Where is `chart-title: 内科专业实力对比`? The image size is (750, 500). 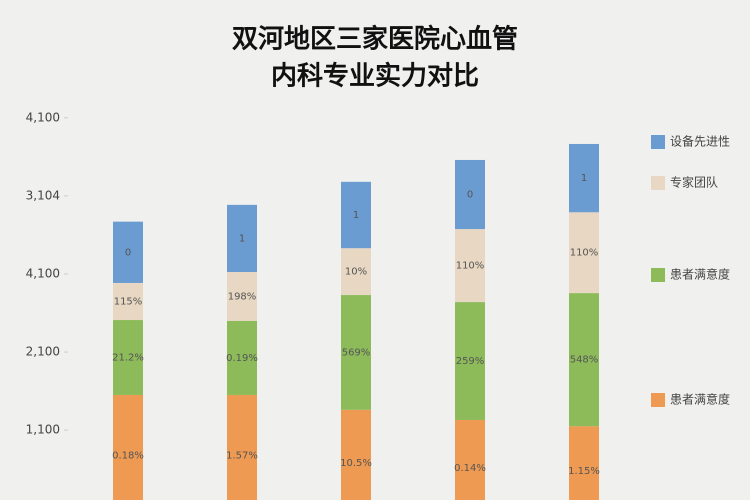 chart-title: 内科专业实力对比 is located at coordinates (375, 76).